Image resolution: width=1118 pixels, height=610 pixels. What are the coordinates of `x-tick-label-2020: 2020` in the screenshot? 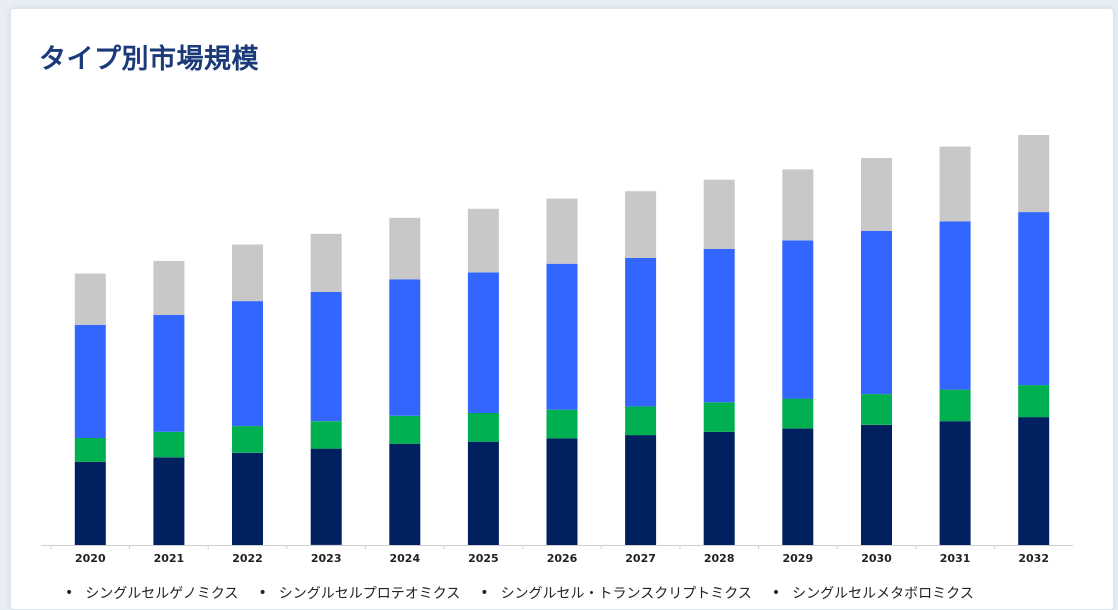 It's located at (90, 558).